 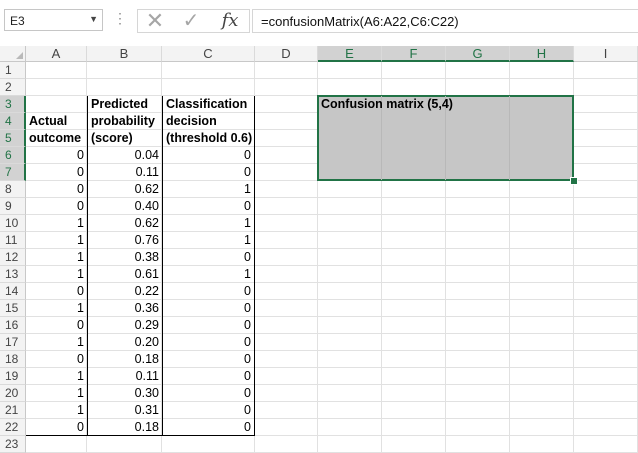 I want to click on row-header-22: 22, so click(x=13, y=427).